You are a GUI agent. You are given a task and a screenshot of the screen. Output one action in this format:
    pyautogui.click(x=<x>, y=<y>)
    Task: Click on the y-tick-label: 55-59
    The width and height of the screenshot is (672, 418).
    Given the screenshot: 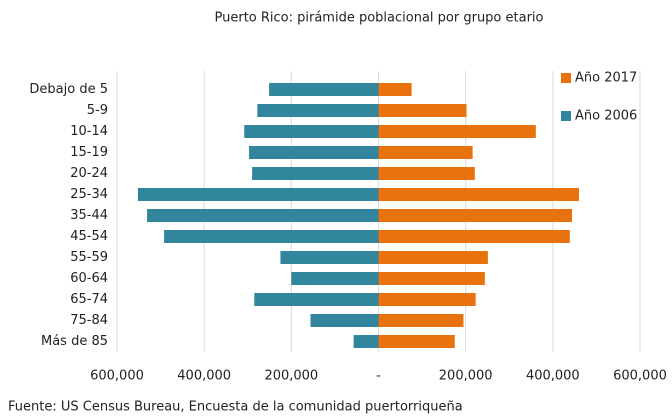 What is the action you would take?
    pyautogui.click(x=89, y=257)
    